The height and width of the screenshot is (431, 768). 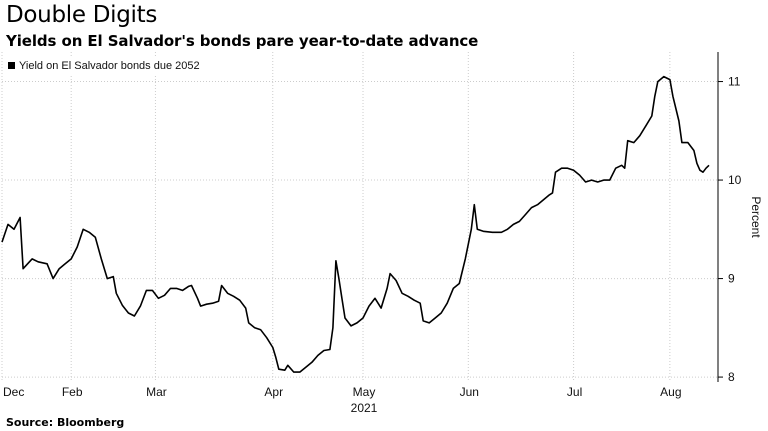 I want to click on chart-title: Double Digits, so click(x=82, y=15).